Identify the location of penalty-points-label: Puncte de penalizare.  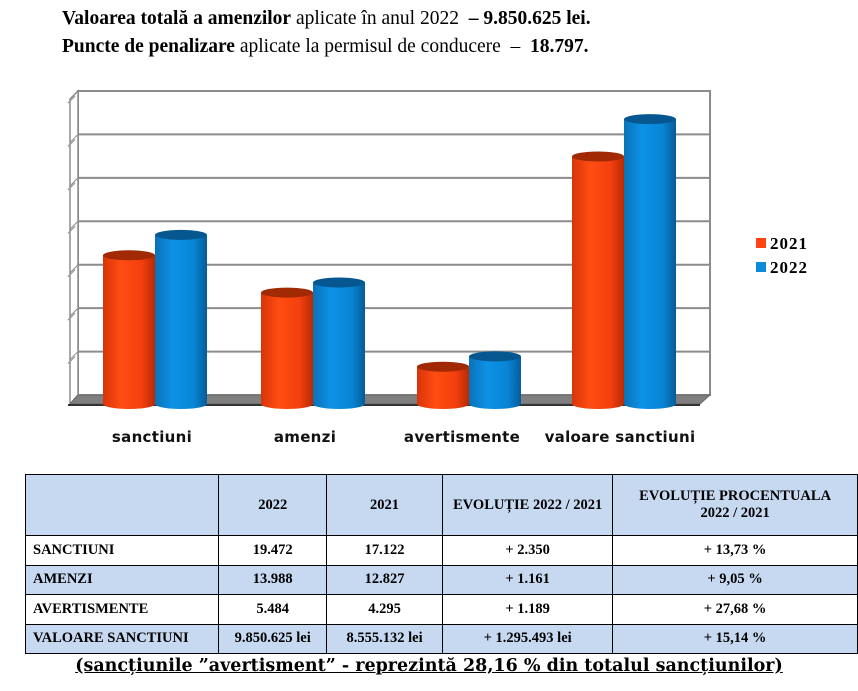
(148, 46).